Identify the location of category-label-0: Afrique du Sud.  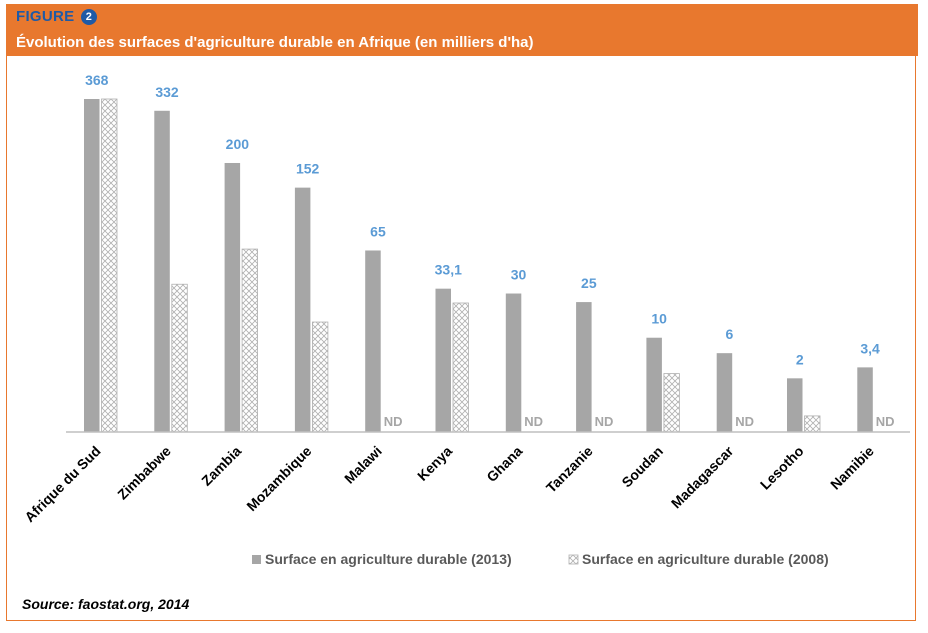
(62, 484).